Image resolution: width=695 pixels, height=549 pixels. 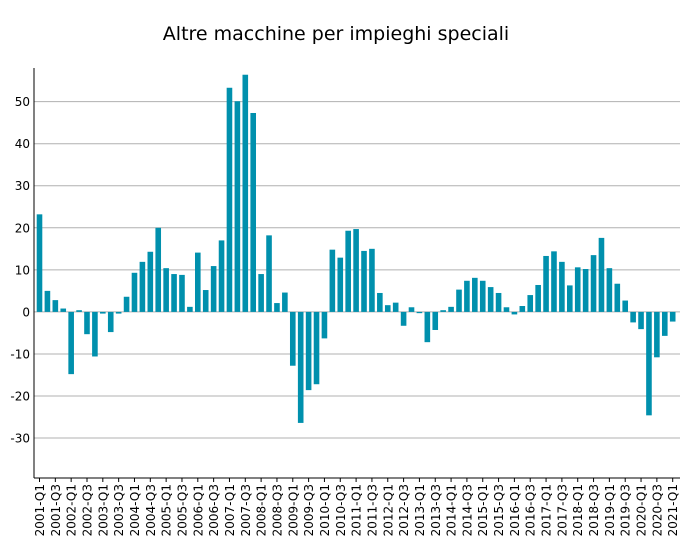 I want to click on y-tick-label: -30, so click(x=20, y=439).